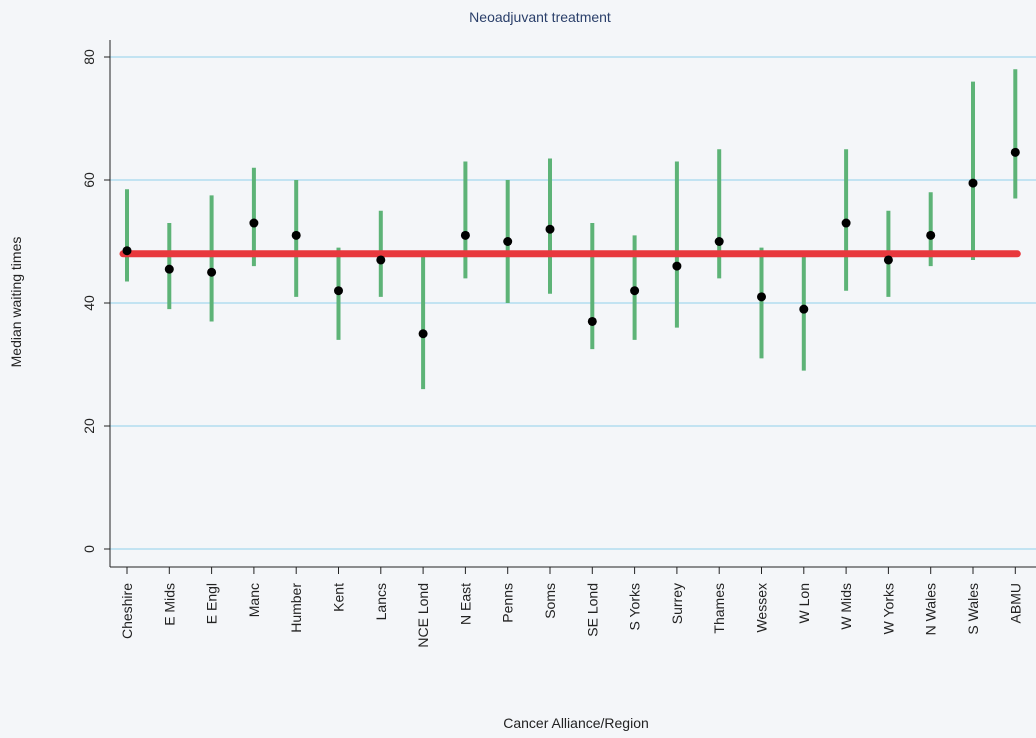  I want to click on x-tick-label: NCE Lond, so click(423, 615).